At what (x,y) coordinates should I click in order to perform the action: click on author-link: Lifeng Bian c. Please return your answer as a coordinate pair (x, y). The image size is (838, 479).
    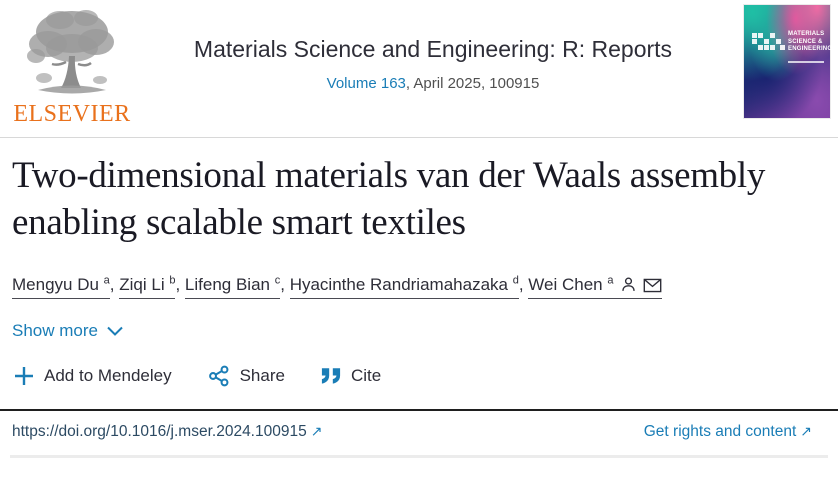
    Looking at the image, I should click on (232, 286).